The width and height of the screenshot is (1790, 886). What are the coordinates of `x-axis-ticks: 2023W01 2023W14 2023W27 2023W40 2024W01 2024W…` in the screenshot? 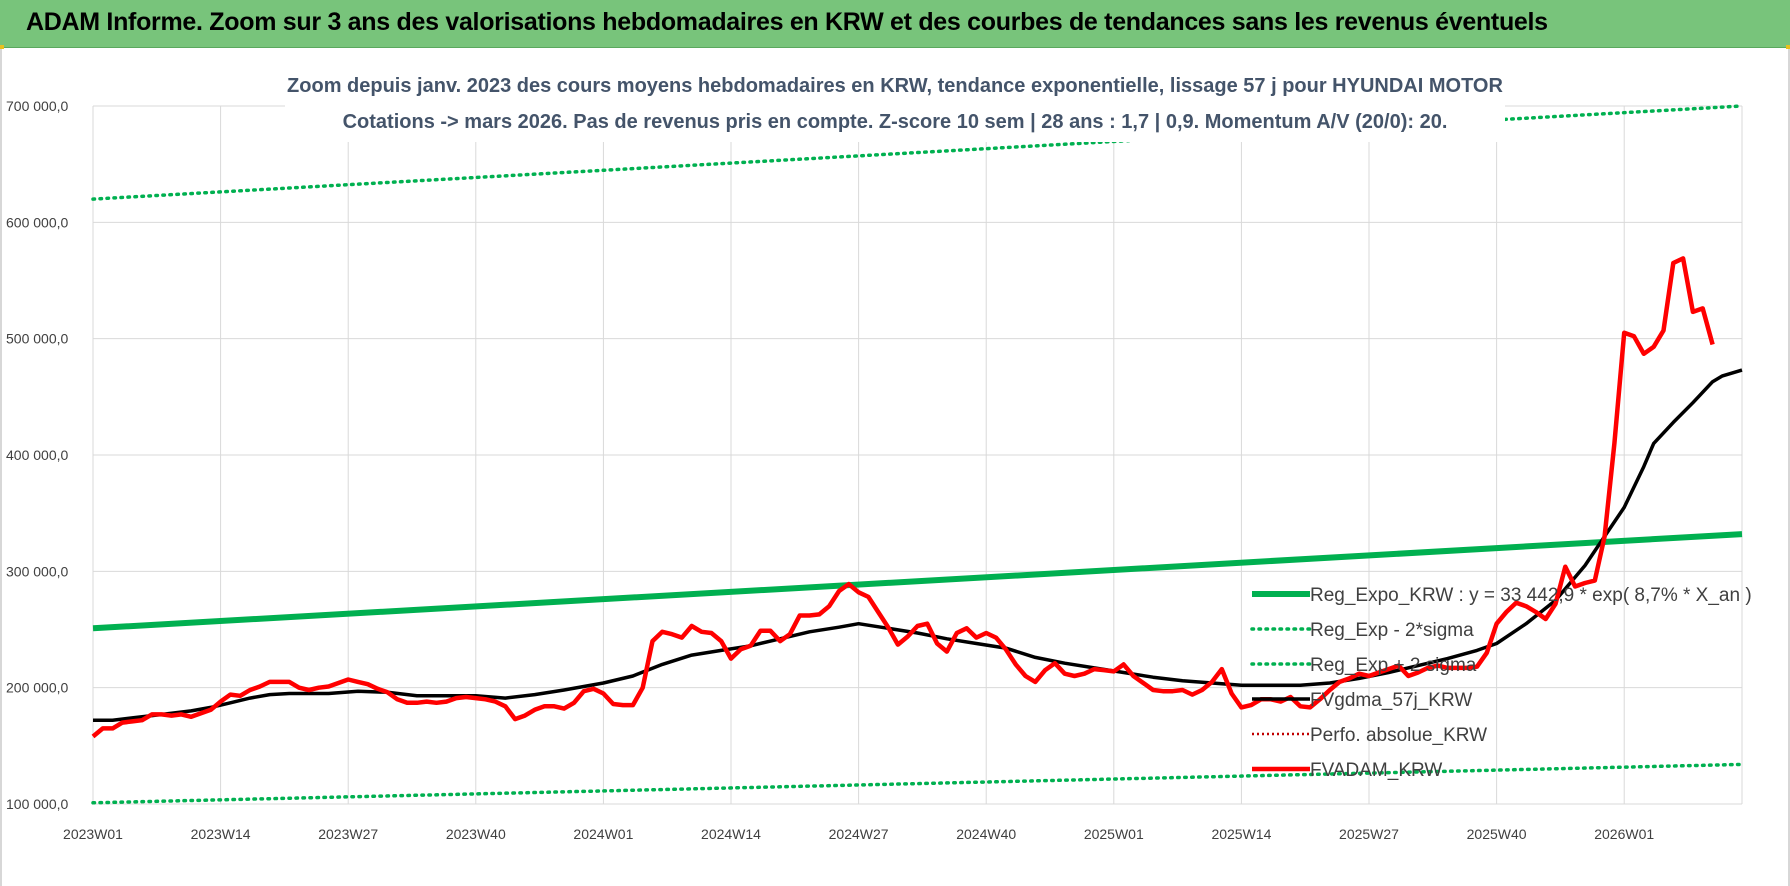 It's located at (858, 834).